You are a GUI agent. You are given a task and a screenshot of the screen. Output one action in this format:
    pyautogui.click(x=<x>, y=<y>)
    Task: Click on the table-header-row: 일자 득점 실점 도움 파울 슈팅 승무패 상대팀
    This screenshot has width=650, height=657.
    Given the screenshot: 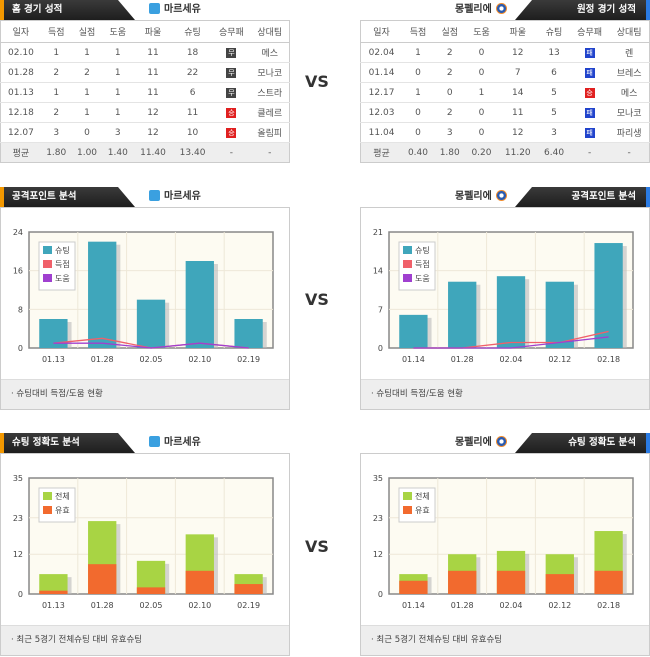 What is the action you would take?
    pyautogui.click(x=505, y=31)
    